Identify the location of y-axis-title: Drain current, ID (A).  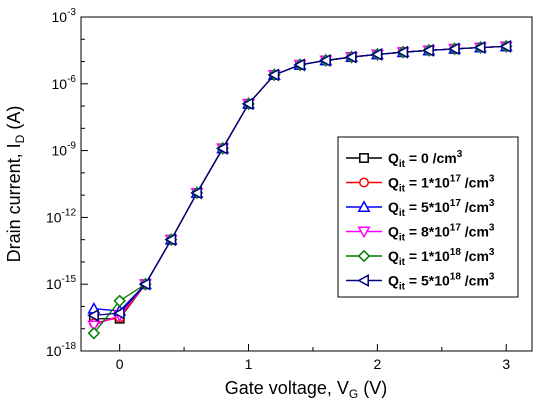
(15, 184).